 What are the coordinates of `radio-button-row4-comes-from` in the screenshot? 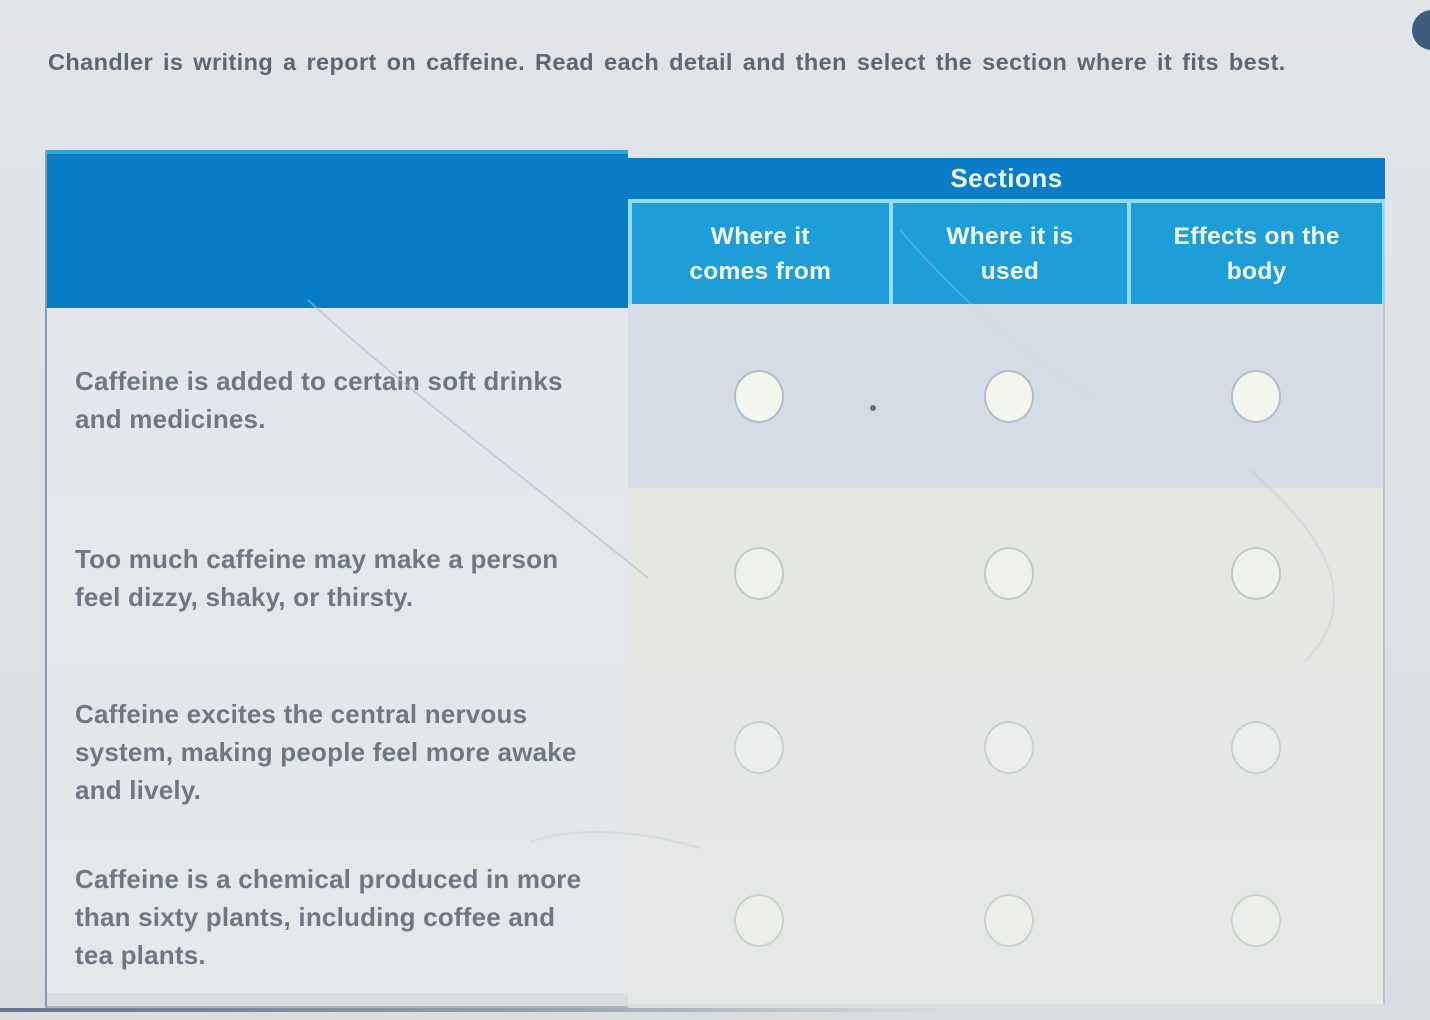 It's located at (758, 920).